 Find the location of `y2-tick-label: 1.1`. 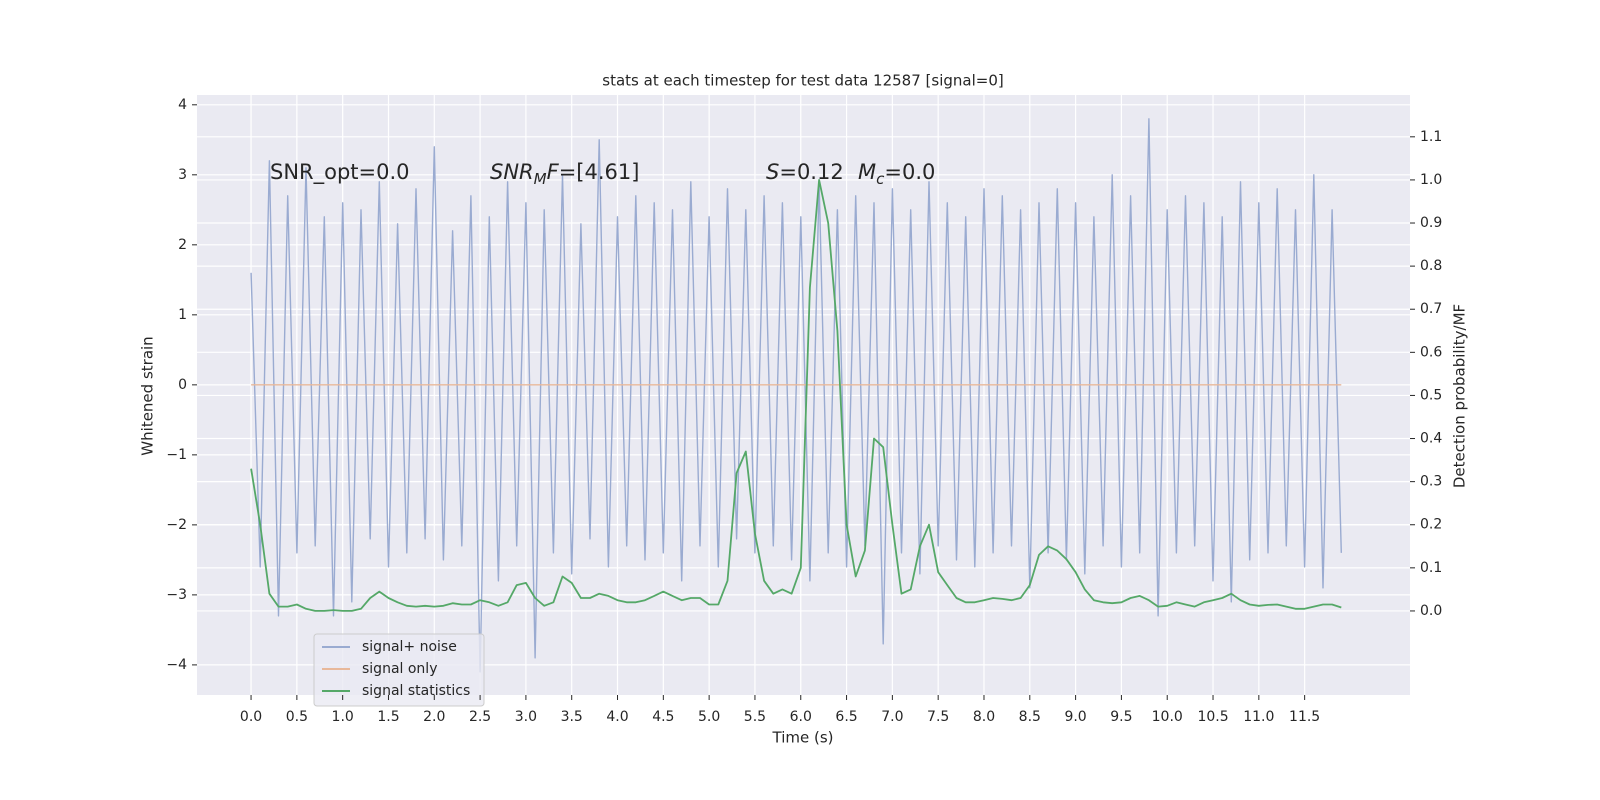

y2-tick-label: 1.1 is located at coordinates (1431, 137).